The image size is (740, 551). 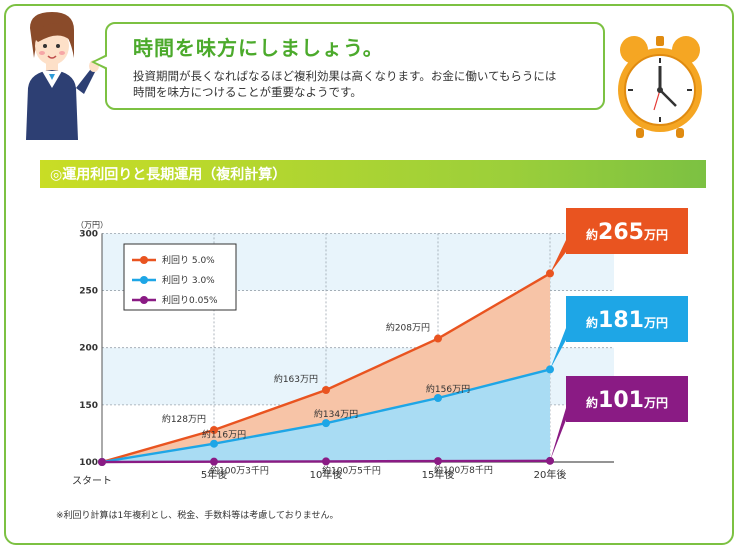 What do you see at coordinates (188, 260) in the screenshot?
I see `legend-label: 利回り 5.0%` at bounding box center [188, 260].